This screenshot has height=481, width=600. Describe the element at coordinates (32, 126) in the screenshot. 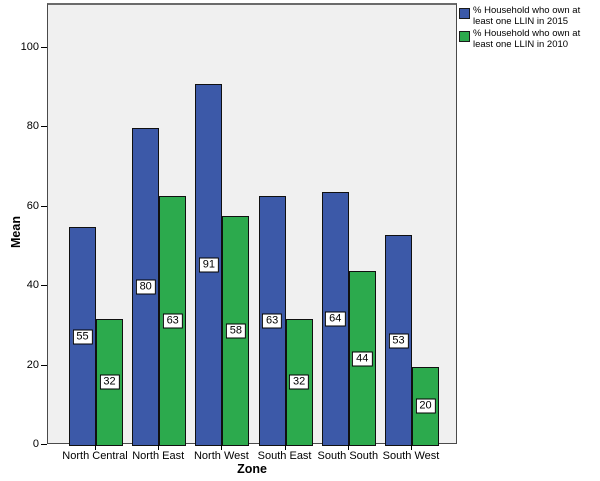

I see `y-tick-label: 80` at that location.